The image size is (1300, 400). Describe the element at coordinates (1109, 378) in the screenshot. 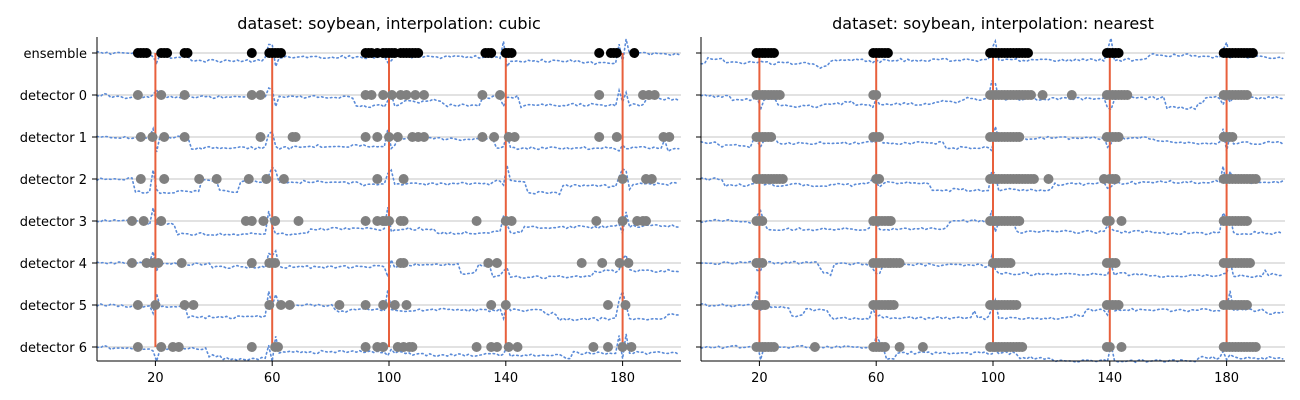

I see `x-tick-label: 140` at that location.